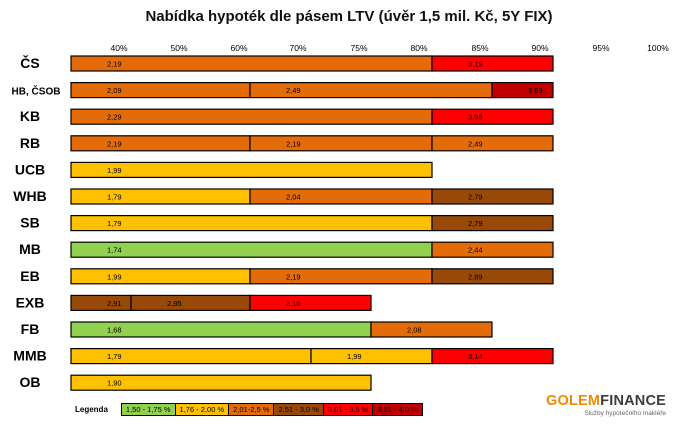  I want to click on bank-label: MB, so click(30, 249).